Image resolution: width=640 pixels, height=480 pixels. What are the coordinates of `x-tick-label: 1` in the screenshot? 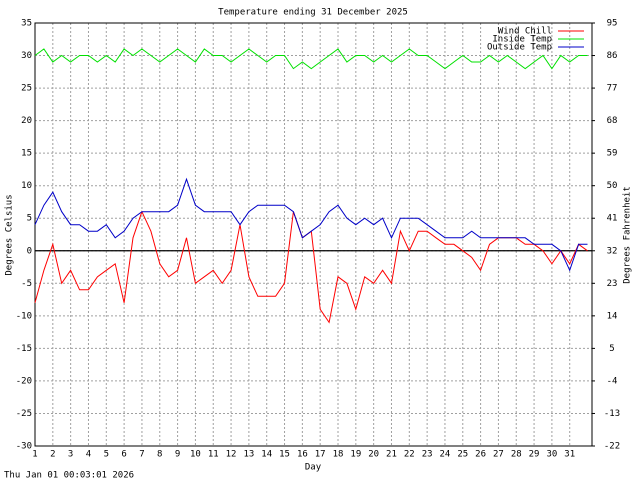 It's located at (34, 455).